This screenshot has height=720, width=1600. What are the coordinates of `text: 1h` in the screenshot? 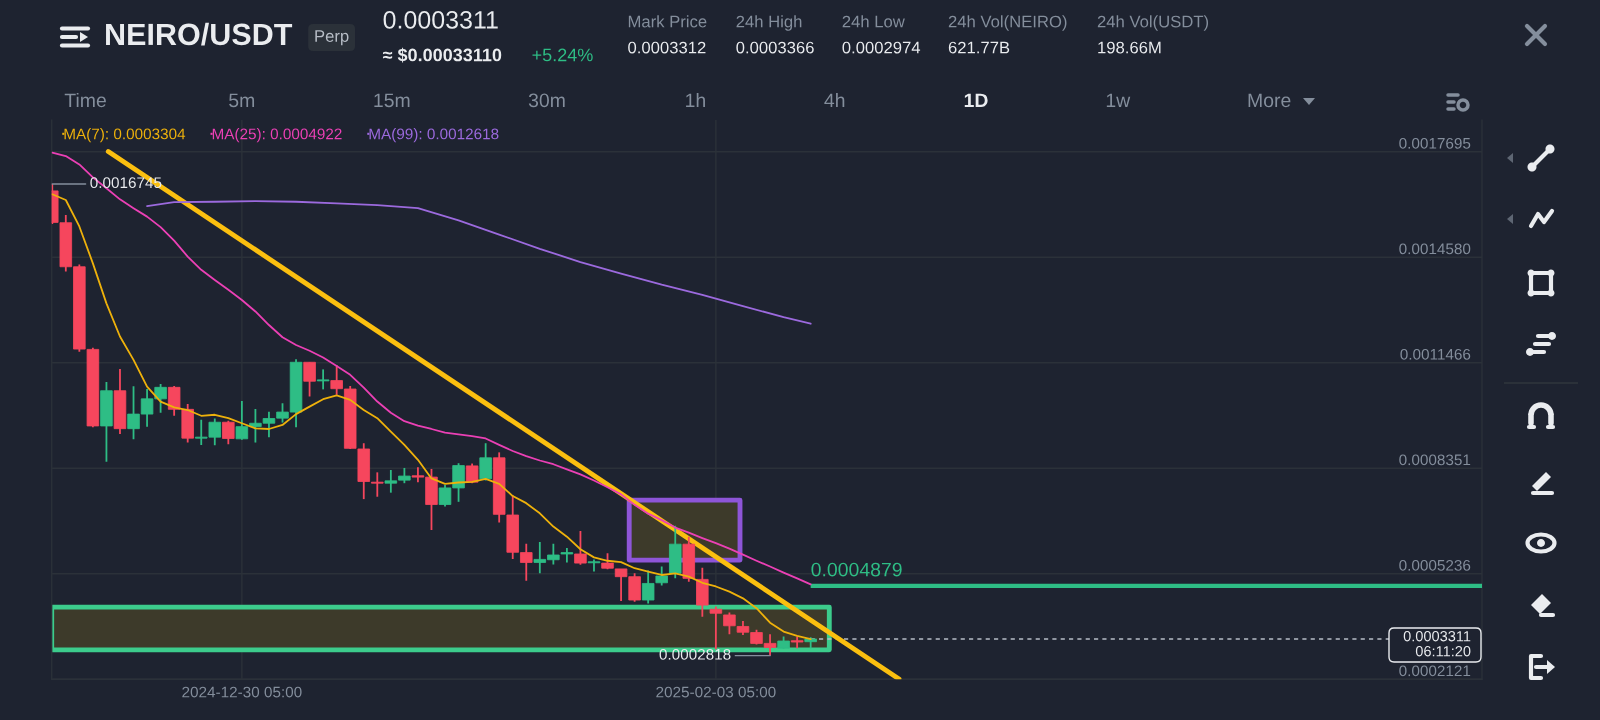 It's located at (695, 100).